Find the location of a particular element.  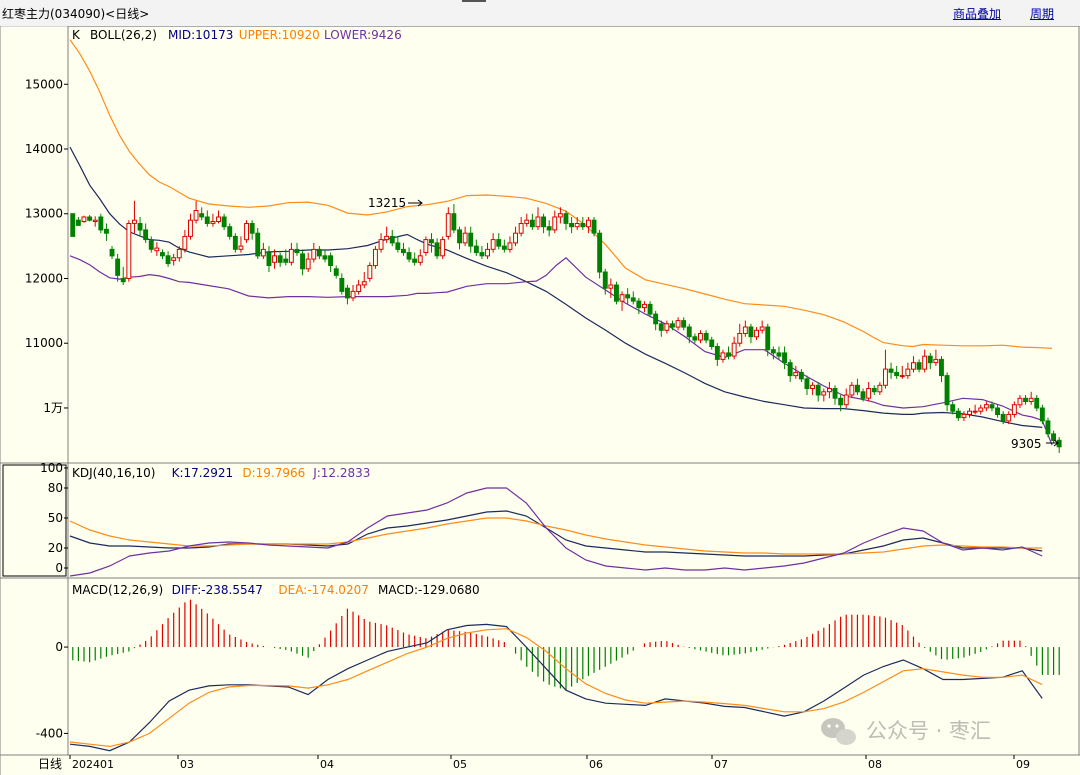

x-label-6: 08 is located at coordinates (875, 764).